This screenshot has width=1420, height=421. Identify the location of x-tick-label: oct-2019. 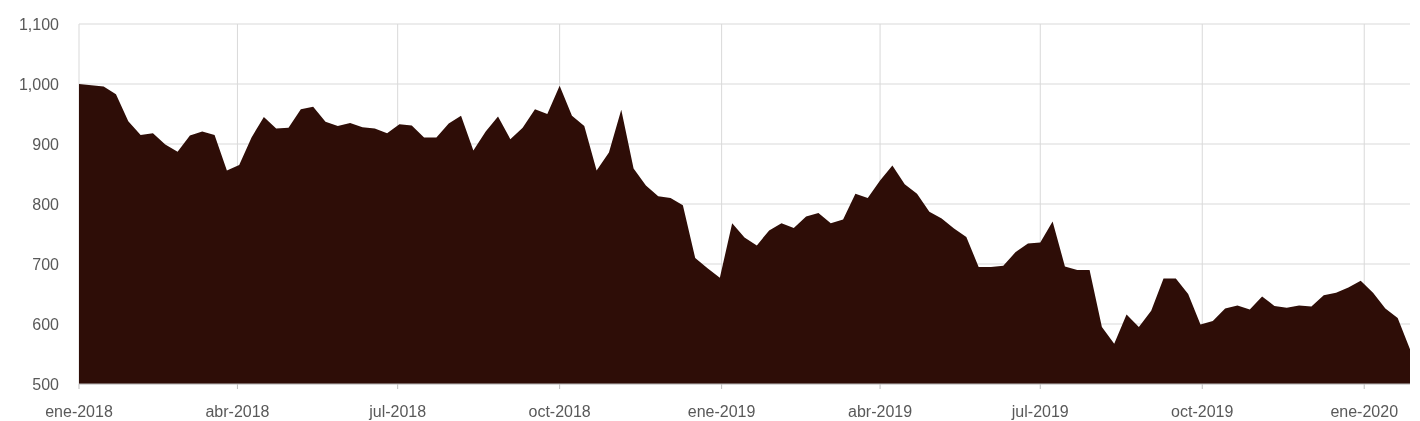
(1202, 411).